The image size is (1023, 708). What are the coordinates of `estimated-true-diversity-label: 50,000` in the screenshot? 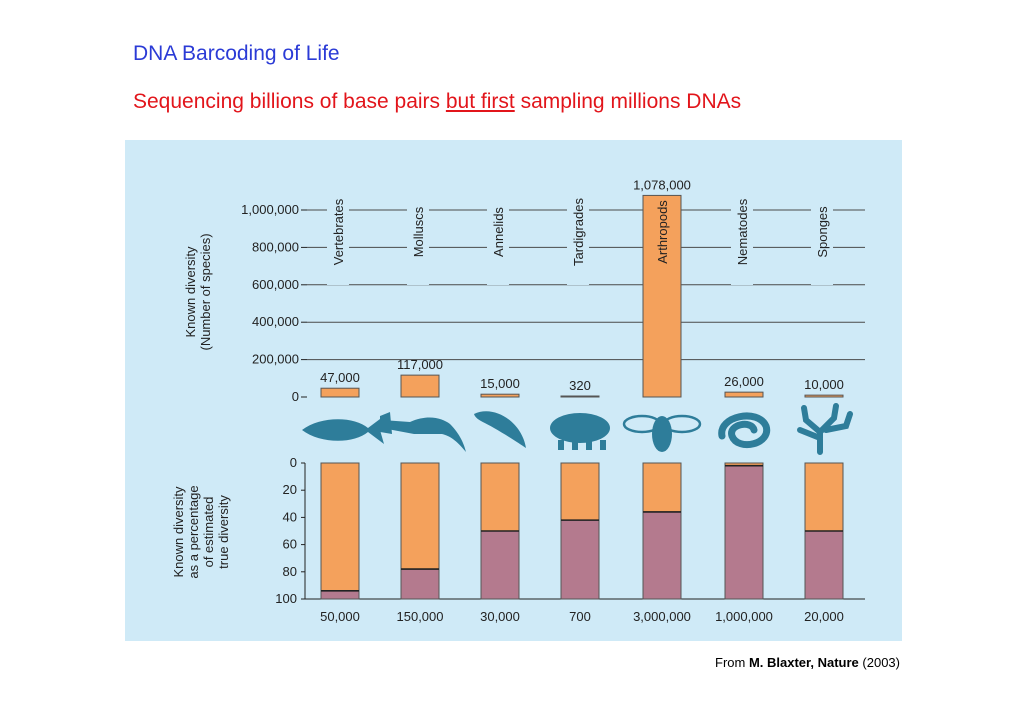 It's located at (340, 616).